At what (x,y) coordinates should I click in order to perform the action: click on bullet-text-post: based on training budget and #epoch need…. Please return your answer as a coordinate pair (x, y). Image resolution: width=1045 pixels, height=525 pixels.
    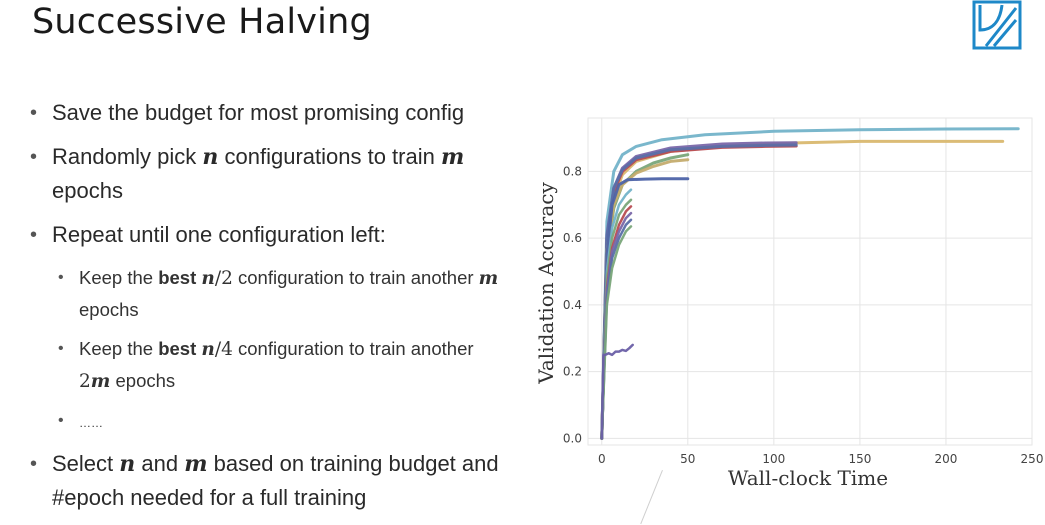
    Looking at the image, I should click on (275, 480).